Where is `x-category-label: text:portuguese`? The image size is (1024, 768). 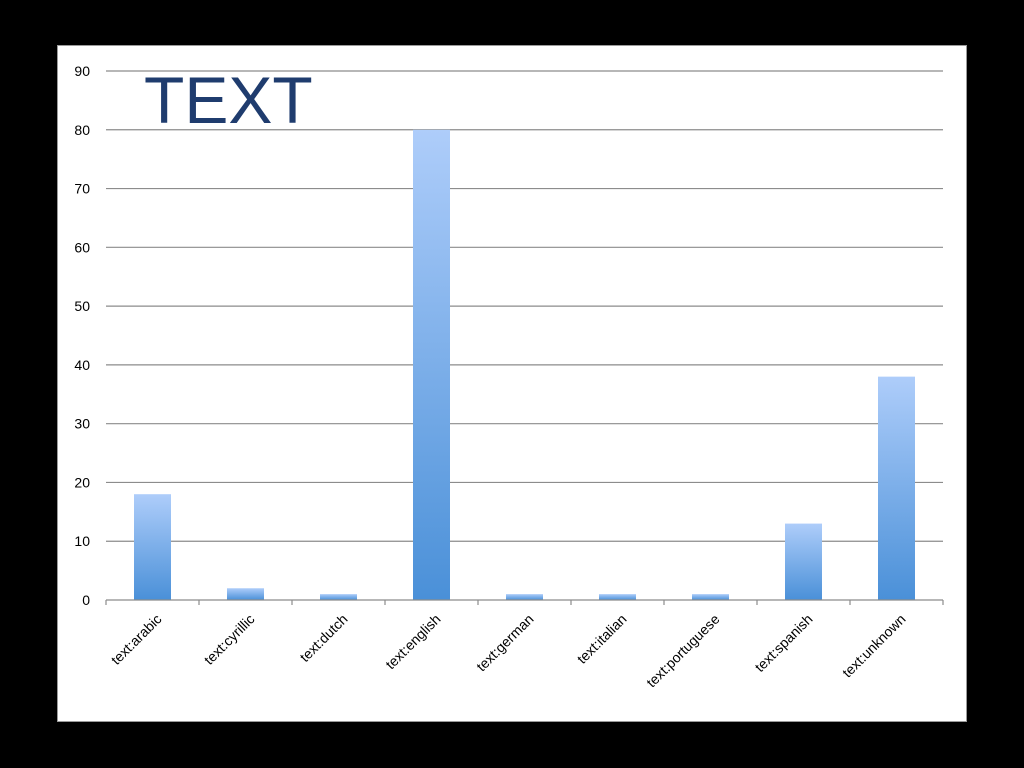 x-category-label: text:portuguese is located at coordinates (683, 651).